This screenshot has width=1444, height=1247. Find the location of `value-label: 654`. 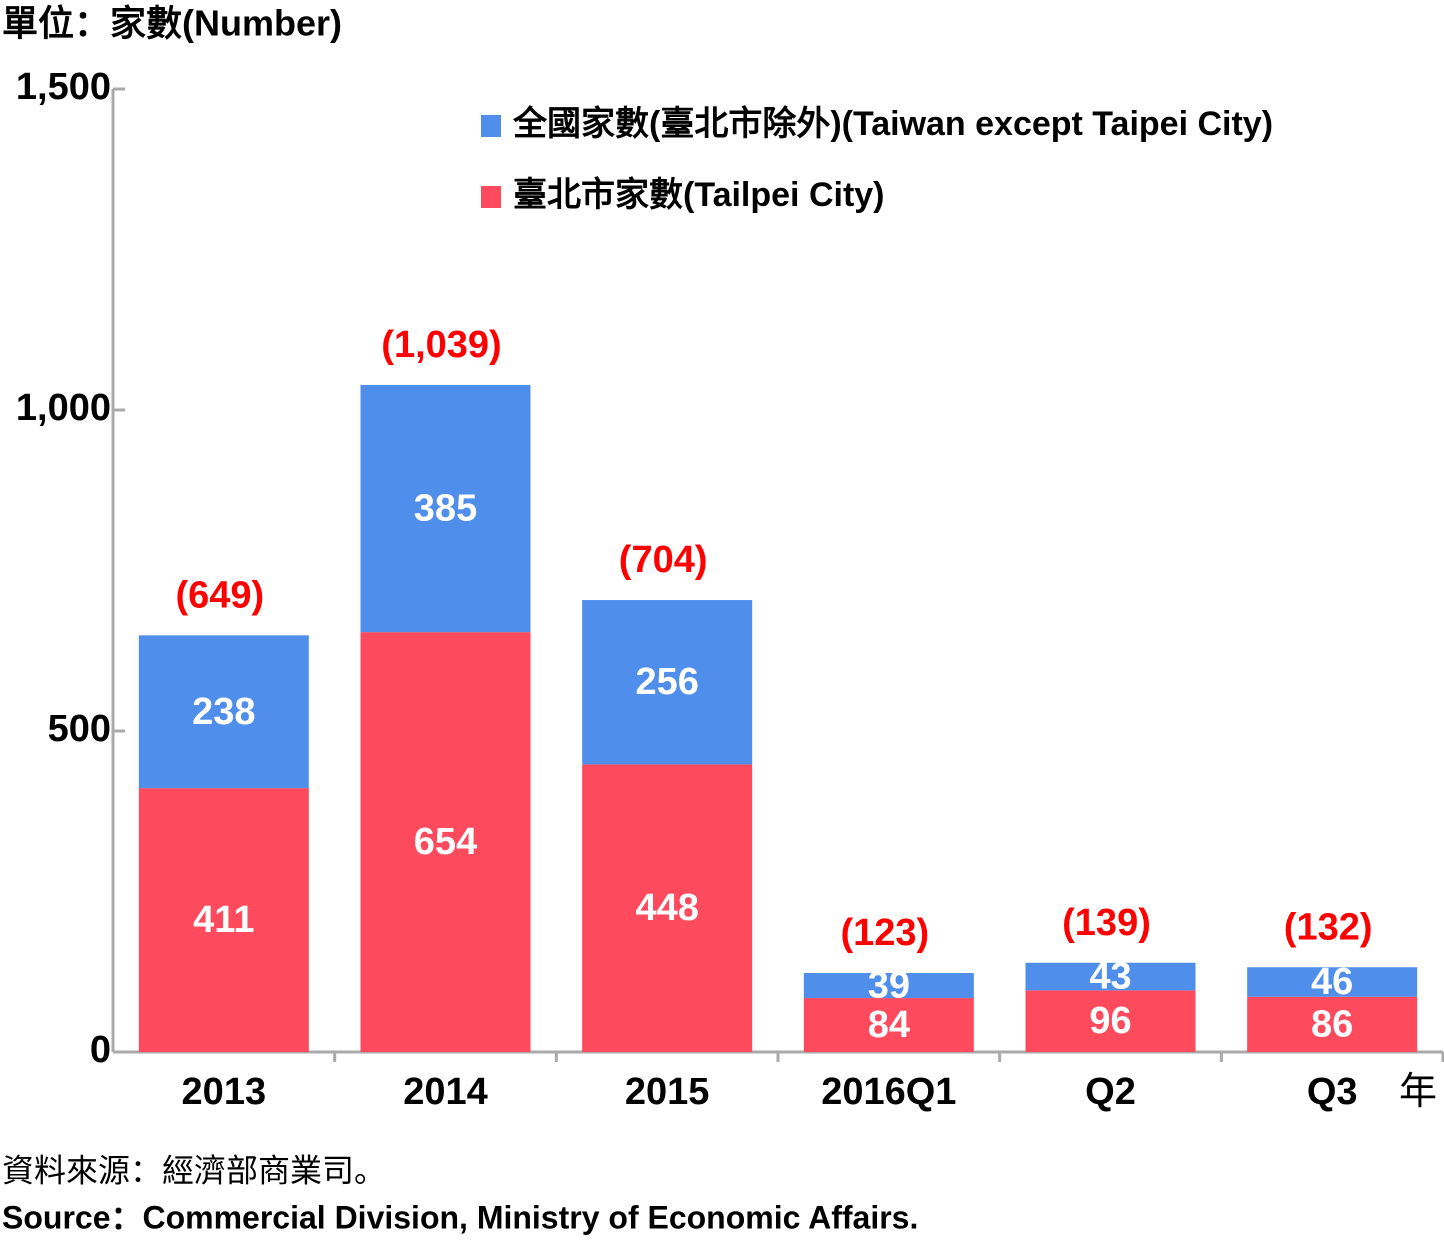

value-label: 654 is located at coordinates (445, 842).